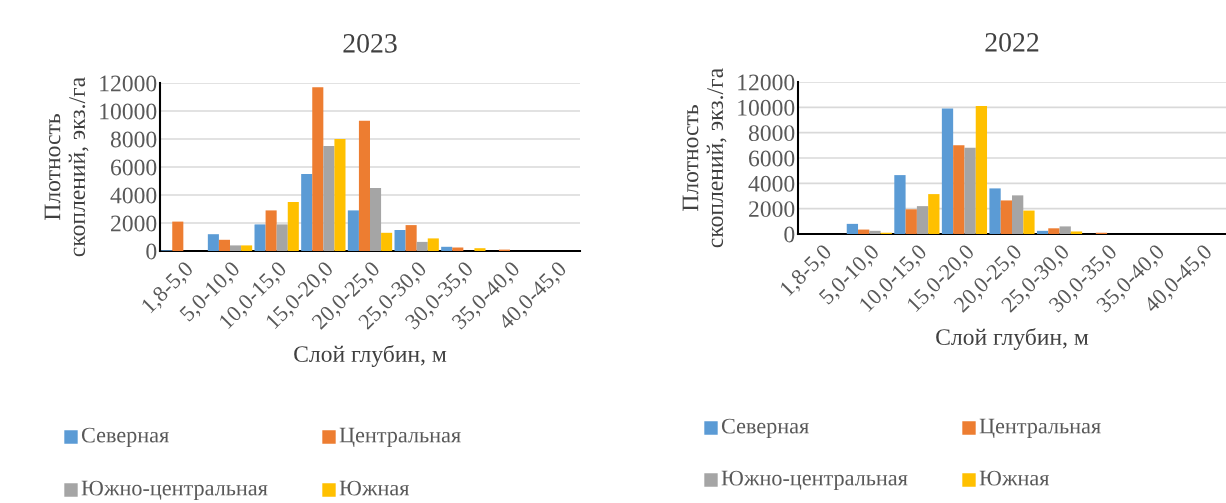 The width and height of the screenshot is (1226, 503). What do you see at coordinates (1012, 42) in the screenshot?
I see `chart-title: 2022` at bounding box center [1012, 42].